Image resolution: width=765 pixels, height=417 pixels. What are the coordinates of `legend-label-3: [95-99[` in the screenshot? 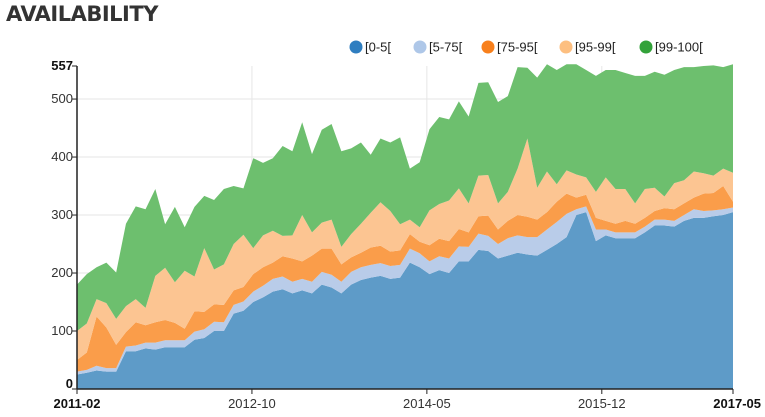 It's located at (595, 47).